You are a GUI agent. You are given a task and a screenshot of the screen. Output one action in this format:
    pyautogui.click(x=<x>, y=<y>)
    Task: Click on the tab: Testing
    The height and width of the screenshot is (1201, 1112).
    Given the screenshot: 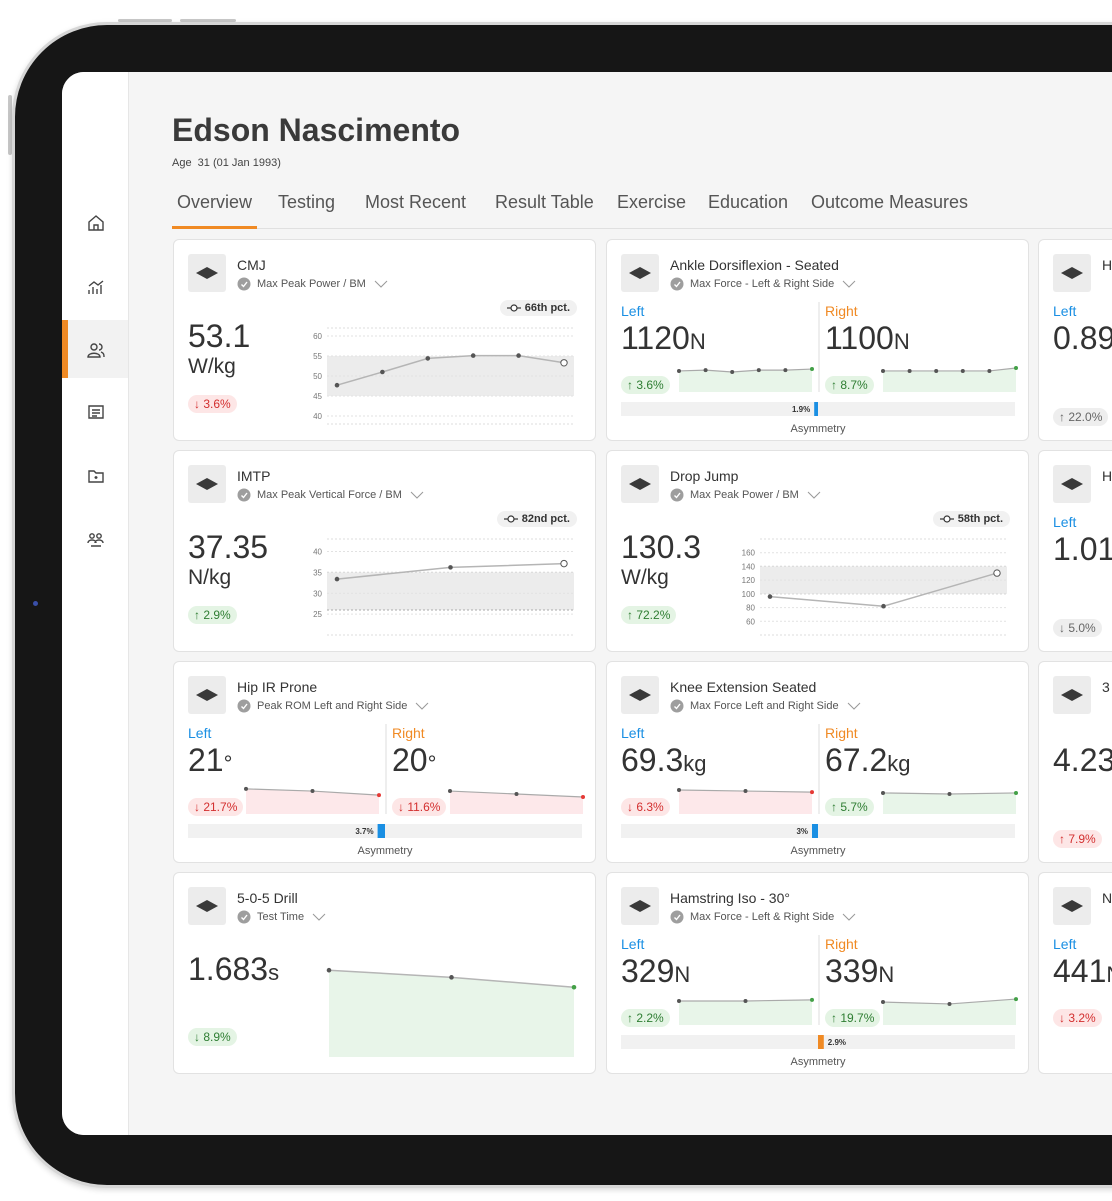 What is the action you would take?
    pyautogui.click(x=307, y=202)
    